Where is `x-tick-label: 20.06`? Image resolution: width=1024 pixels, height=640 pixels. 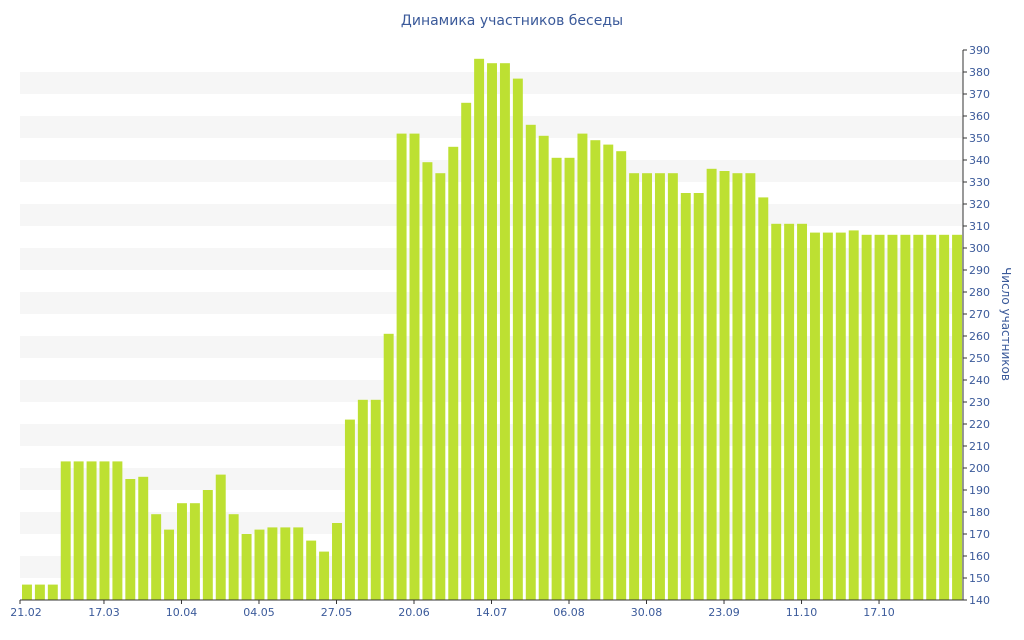 x-tick-label: 20.06 is located at coordinates (414, 612).